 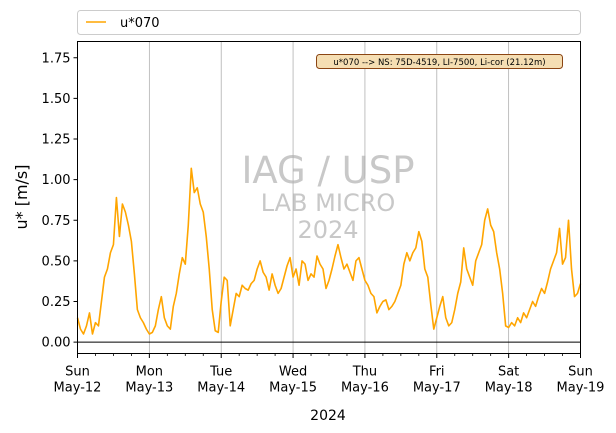 I want to click on watermark: IAG / USP LAB MICRO 2024, so click(x=327, y=196).